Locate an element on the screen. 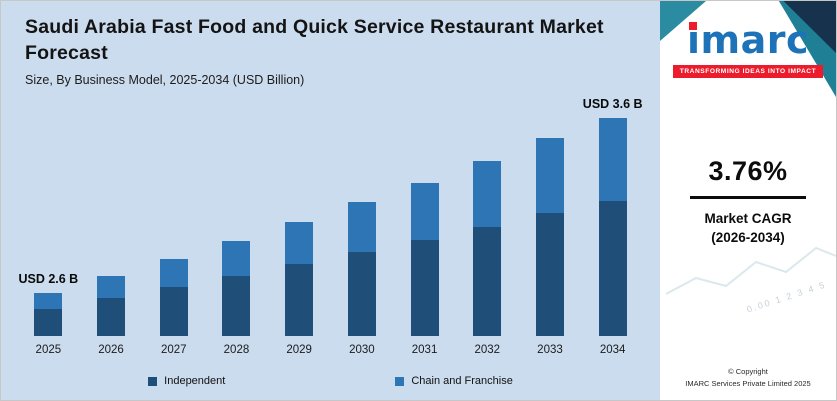 The width and height of the screenshot is (837, 401). bar-segment-independent-2029 is located at coordinates (299, 300).